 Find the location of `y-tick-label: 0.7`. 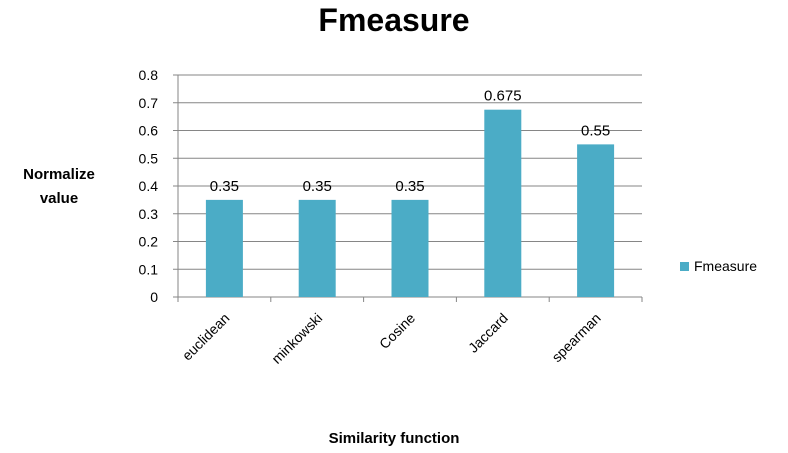

y-tick-label: 0.7 is located at coordinates (149, 103).